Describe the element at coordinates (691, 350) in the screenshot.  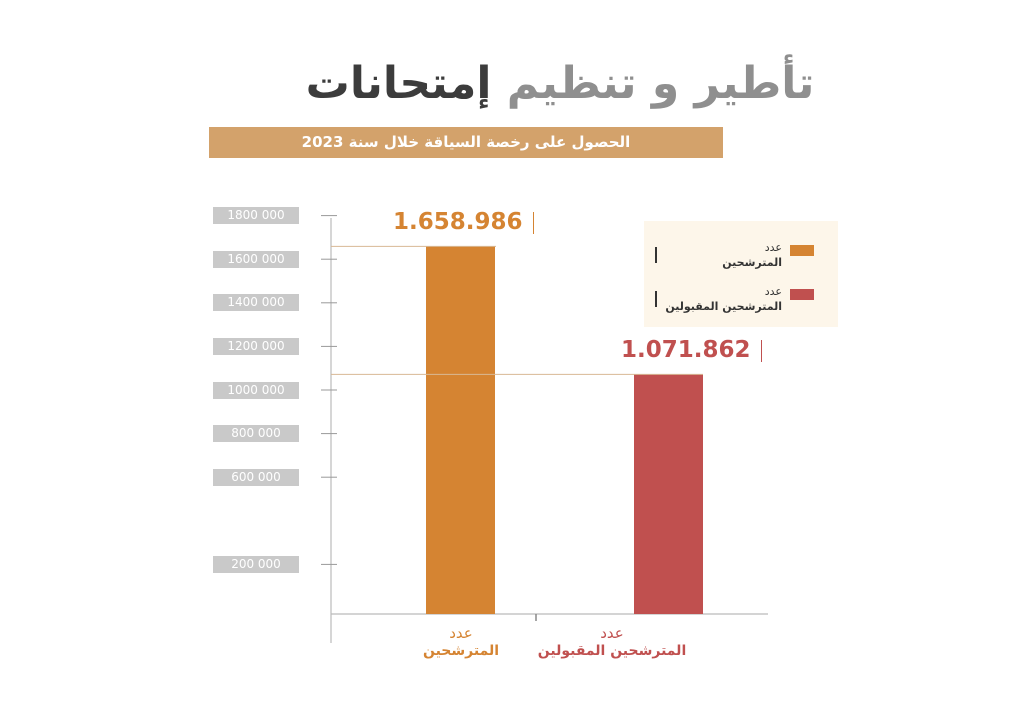
I see `bar-value-label: 1.071.862` at that location.